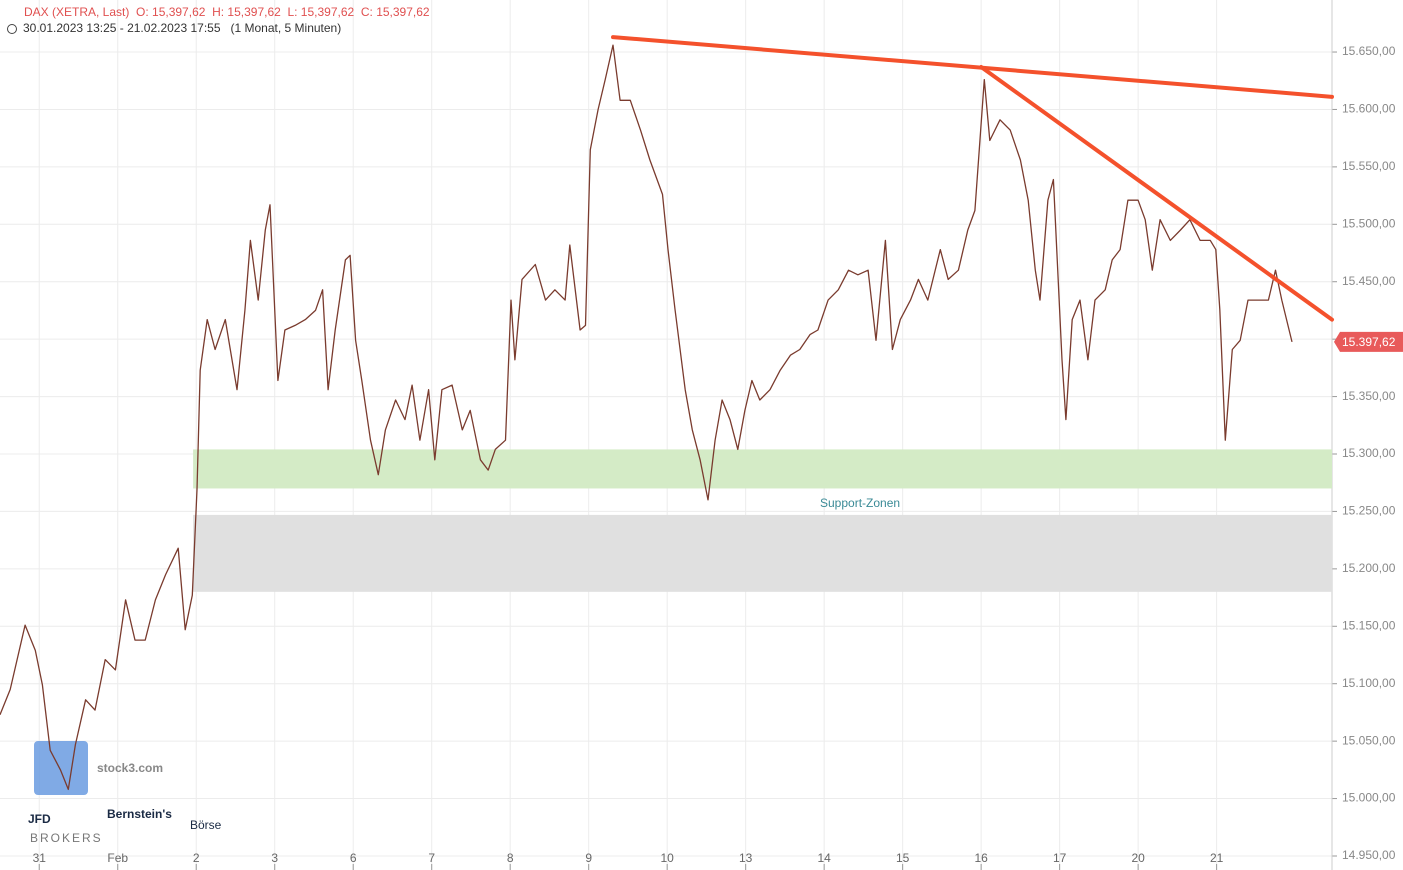 This screenshot has height=870, width=1403. What do you see at coordinates (1138, 858) in the screenshot?
I see `x-tick-label: 20` at bounding box center [1138, 858].